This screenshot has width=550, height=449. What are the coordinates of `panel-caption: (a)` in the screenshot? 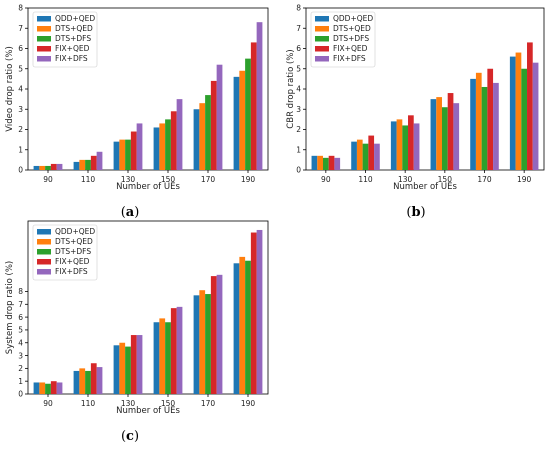 It's located at (130, 212).